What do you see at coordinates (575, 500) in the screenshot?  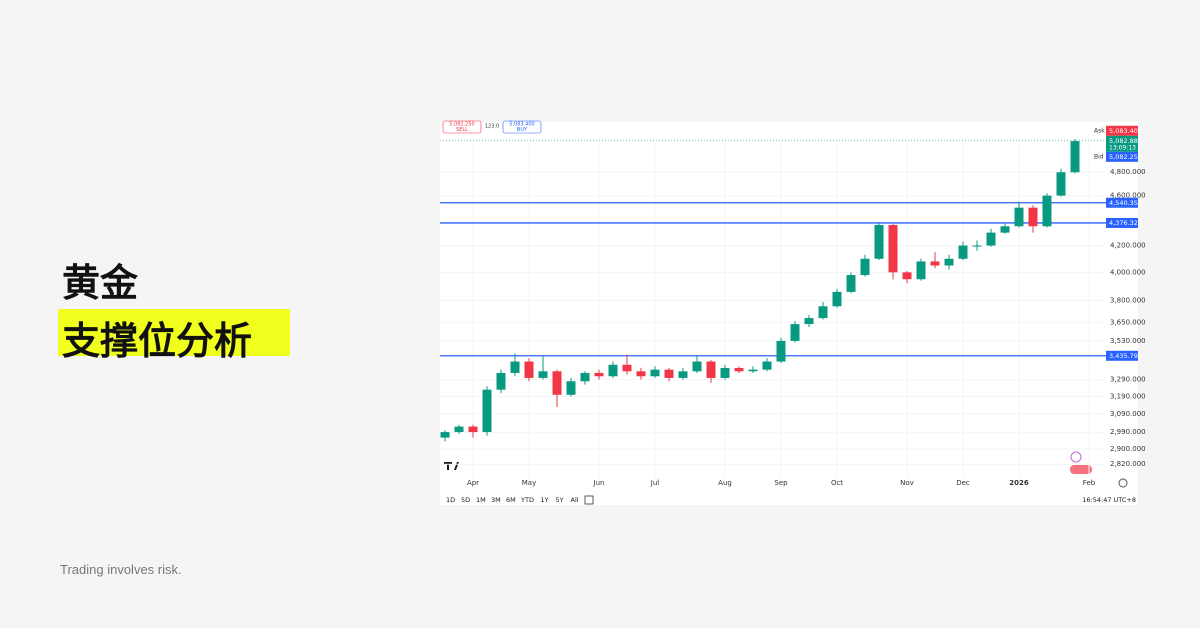 I see `range-button: All` at bounding box center [575, 500].